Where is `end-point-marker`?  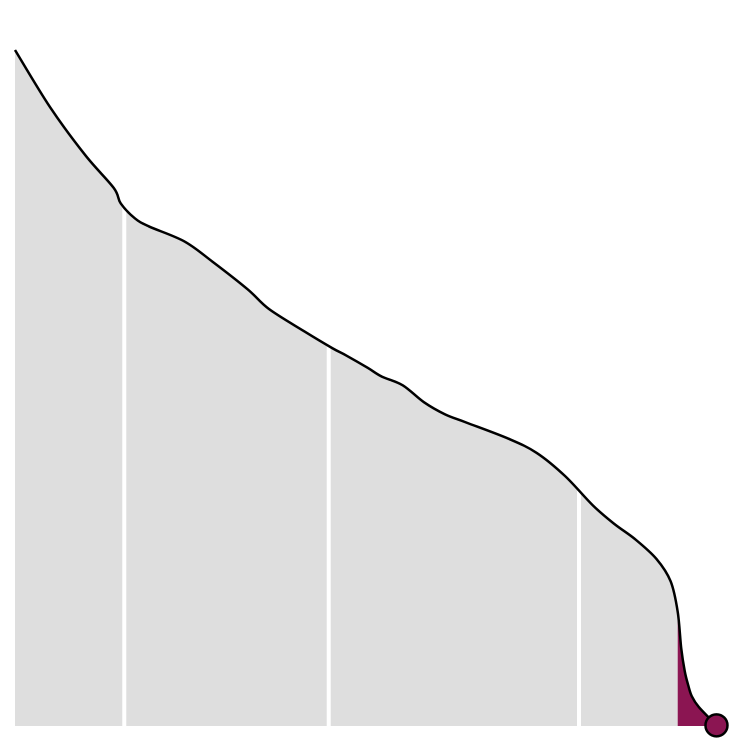 end-point-marker is located at coordinates (716, 725).